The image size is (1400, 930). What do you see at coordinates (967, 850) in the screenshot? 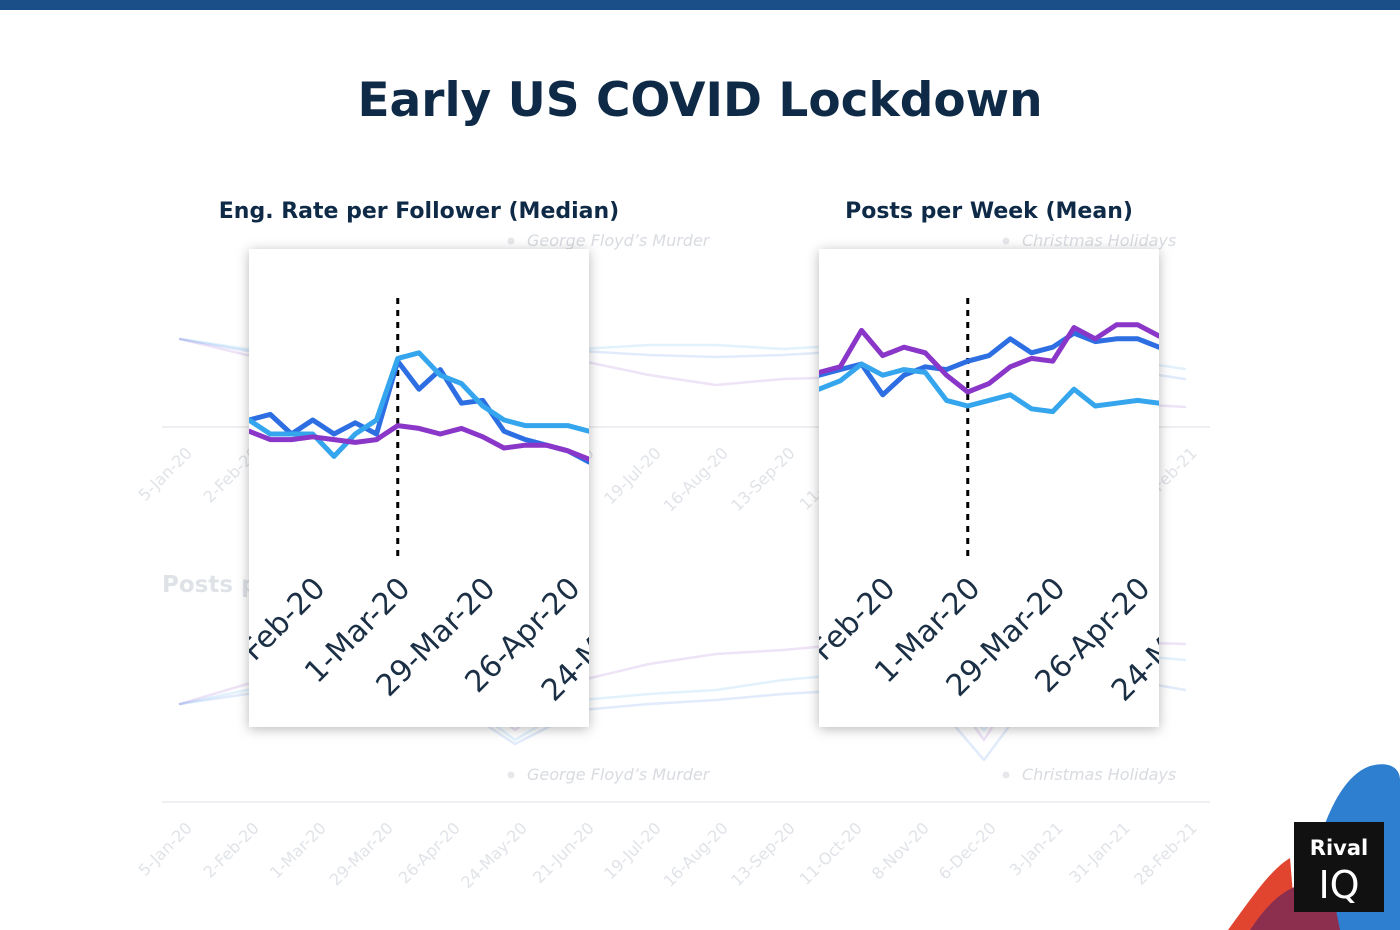
I see `x-tick-label: 6-Dec-20` at bounding box center [967, 850].